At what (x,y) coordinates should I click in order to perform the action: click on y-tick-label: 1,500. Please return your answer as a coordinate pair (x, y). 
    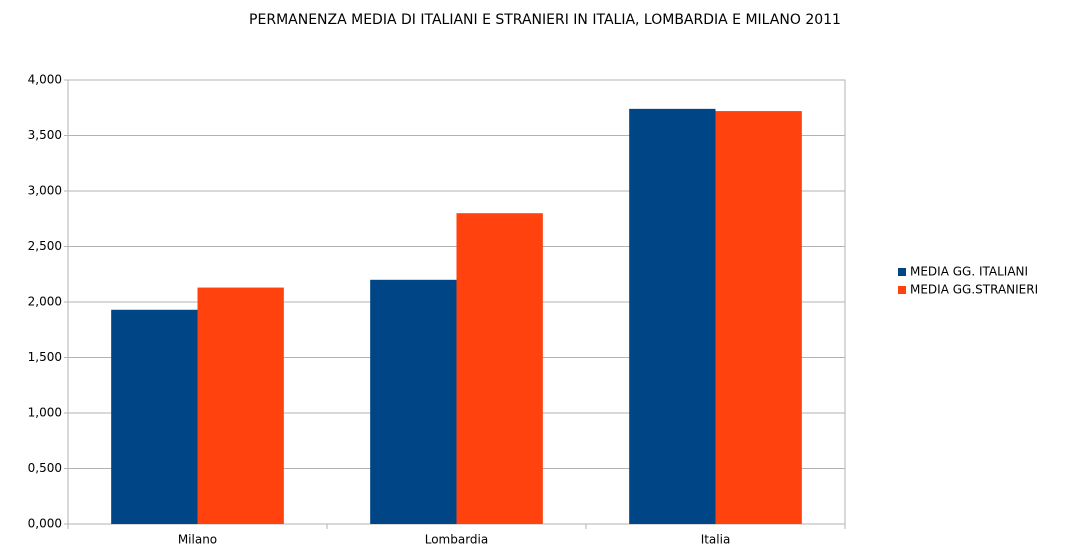
    Looking at the image, I should click on (45, 357).